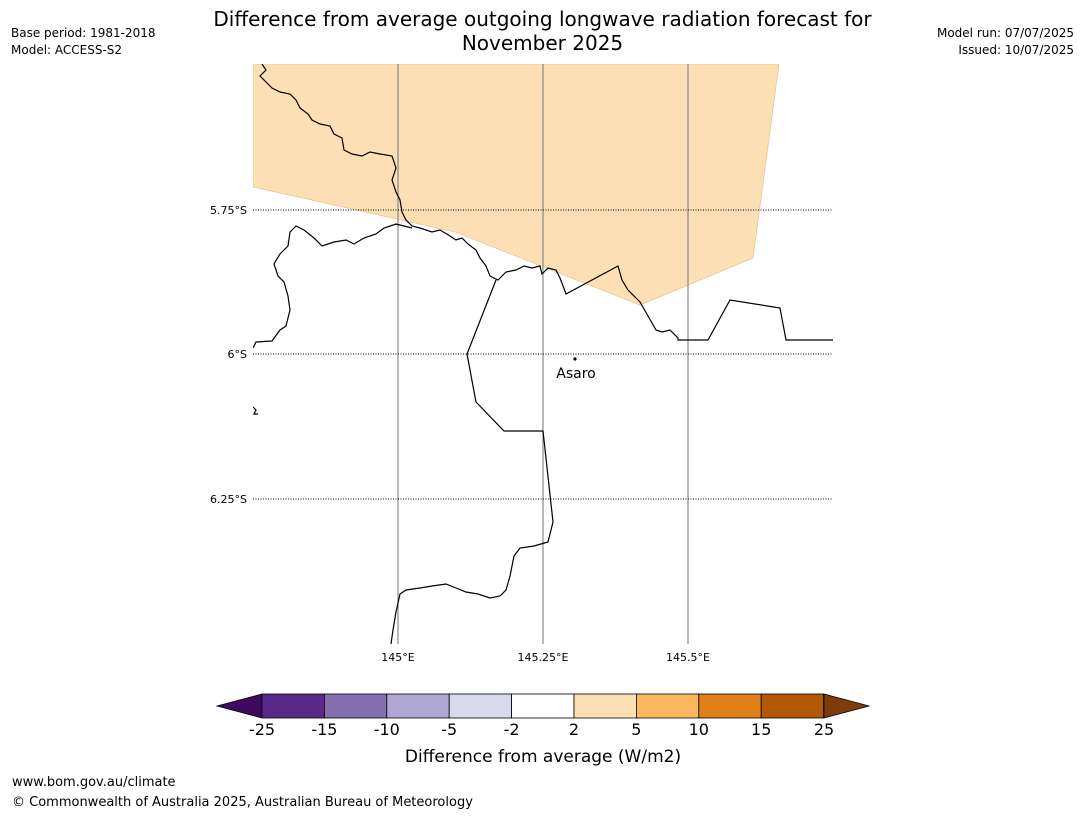  Describe the element at coordinates (847, 706) in the screenshot. I see `colorbar-extend-high` at that location.